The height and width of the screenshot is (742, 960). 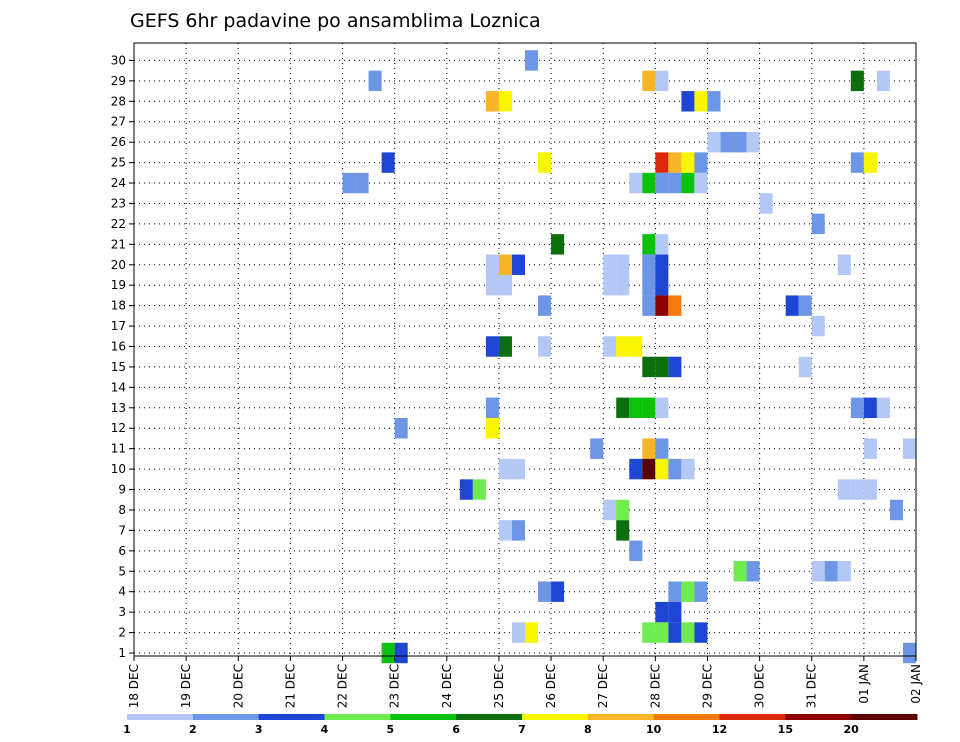 What do you see at coordinates (118, 183) in the screenshot?
I see `y-tick-label: 24` at bounding box center [118, 183].